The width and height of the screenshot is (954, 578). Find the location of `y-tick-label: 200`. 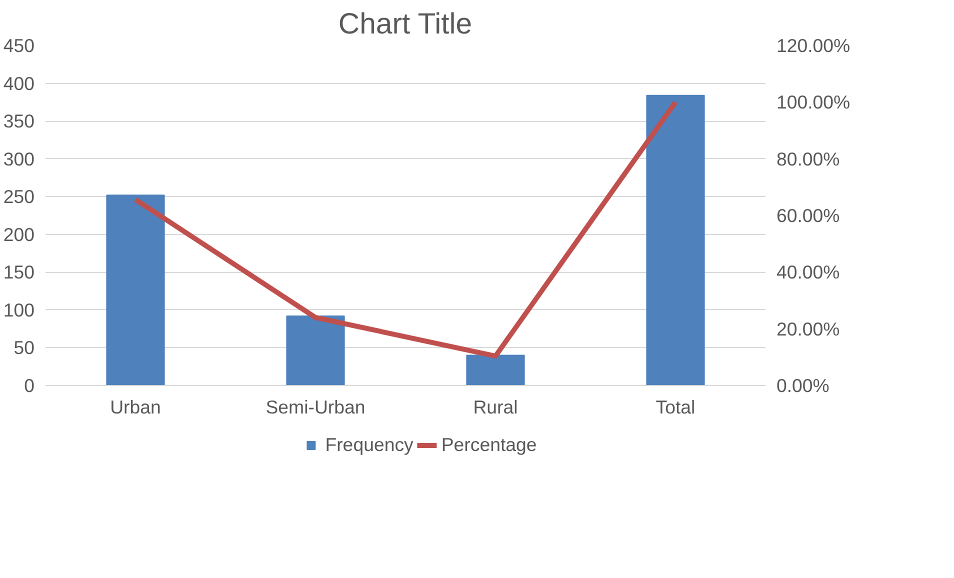

y-tick-label: 200 is located at coordinates (19, 234).